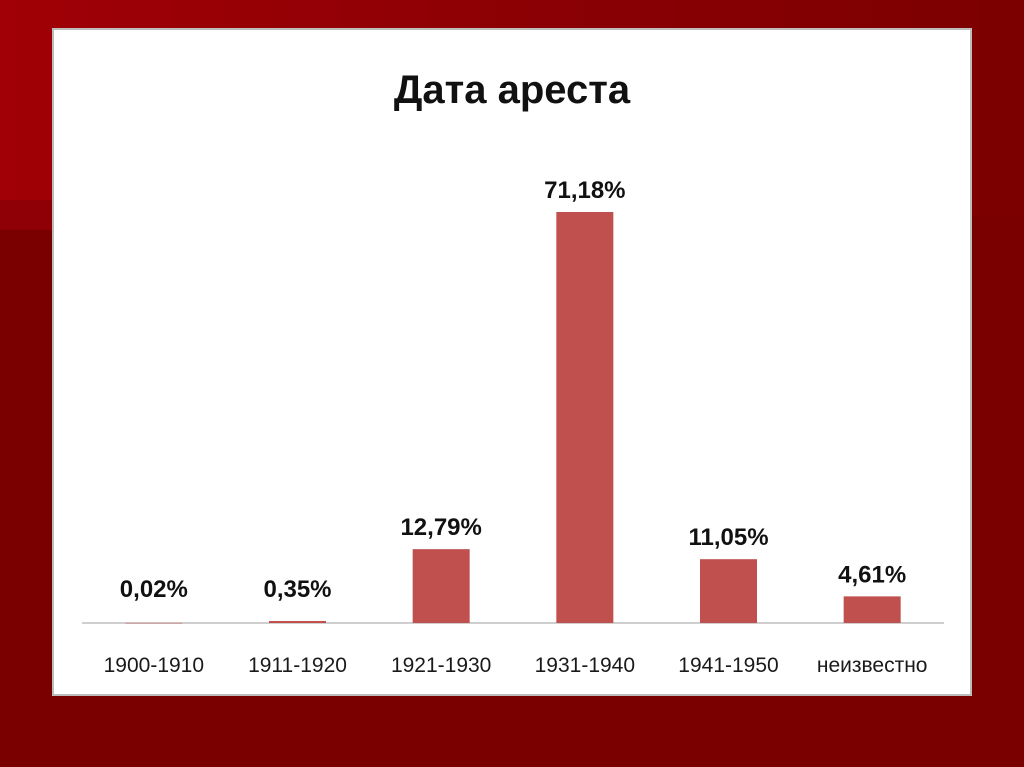 This screenshot has width=1024, height=767. What do you see at coordinates (585, 665) in the screenshot?
I see `x-tick-label-4: 1931-1940` at bounding box center [585, 665].